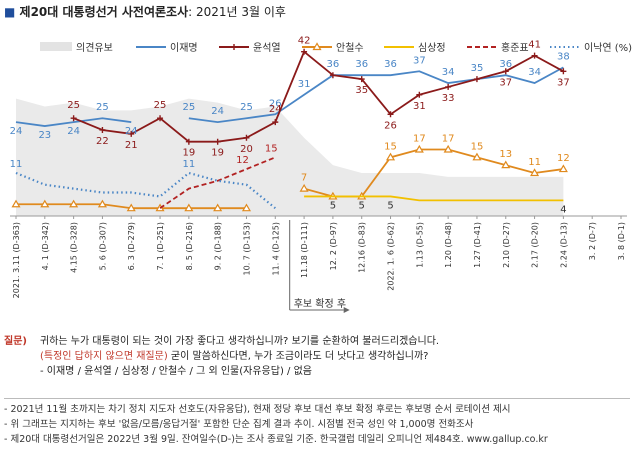 The height and width of the screenshot is (456, 634). Describe the element at coordinates (419, 139) in the screenshot. I see `data-label: 17` at that location.